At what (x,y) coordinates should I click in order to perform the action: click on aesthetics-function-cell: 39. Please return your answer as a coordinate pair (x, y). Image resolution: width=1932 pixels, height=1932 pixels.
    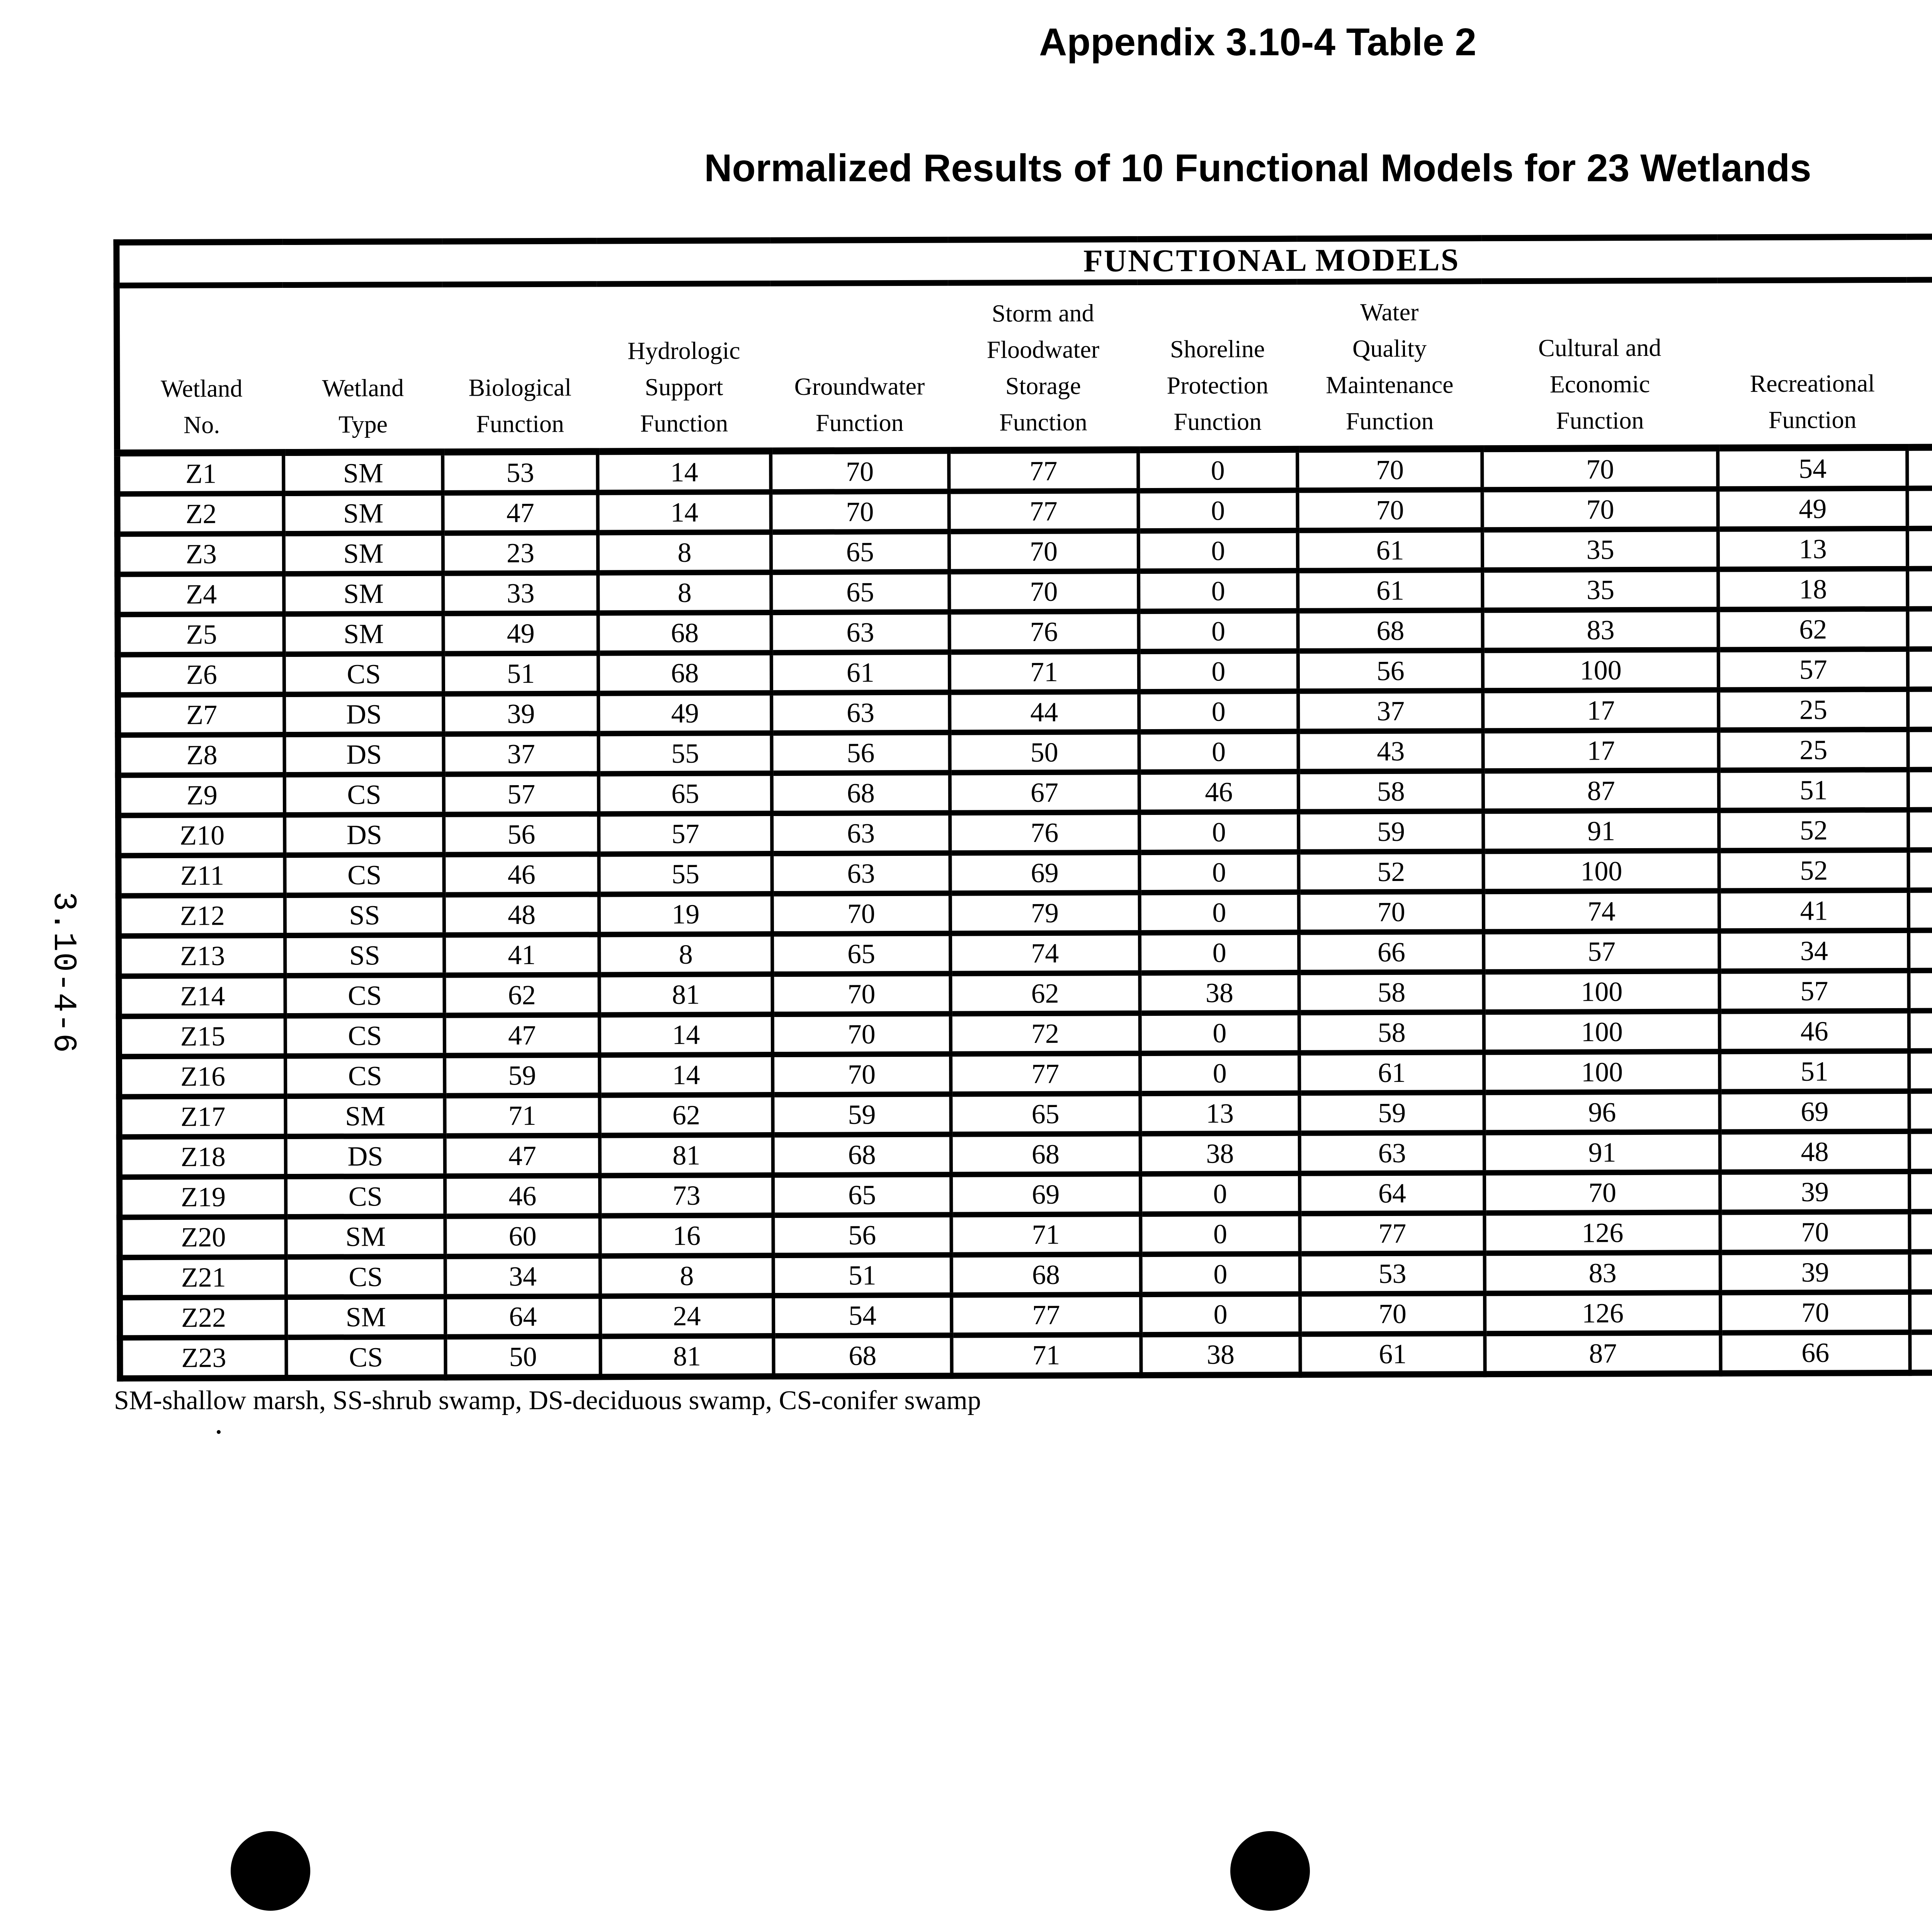
    Looking at the image, I should click on (1921, 1030).